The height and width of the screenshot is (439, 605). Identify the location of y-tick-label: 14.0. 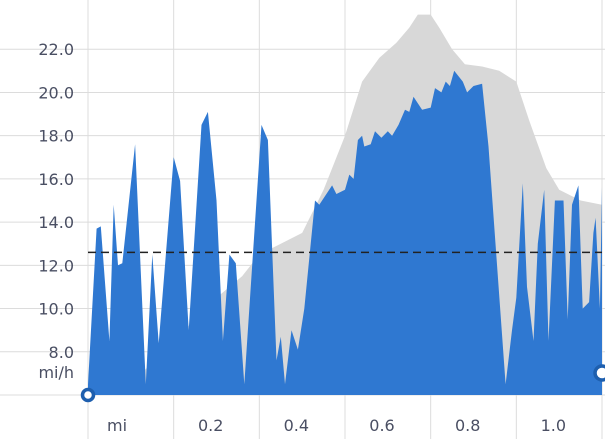
(56, 222).